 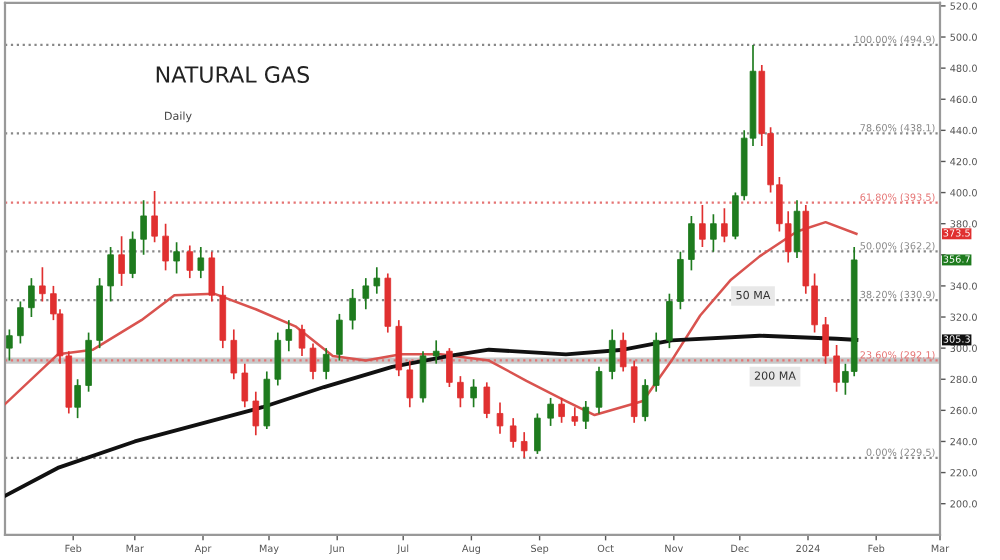 What do you see at coordinates (233, 74) in the screenshot?
I see `text: NATURAL GAS` at bounding box center [233, 74].